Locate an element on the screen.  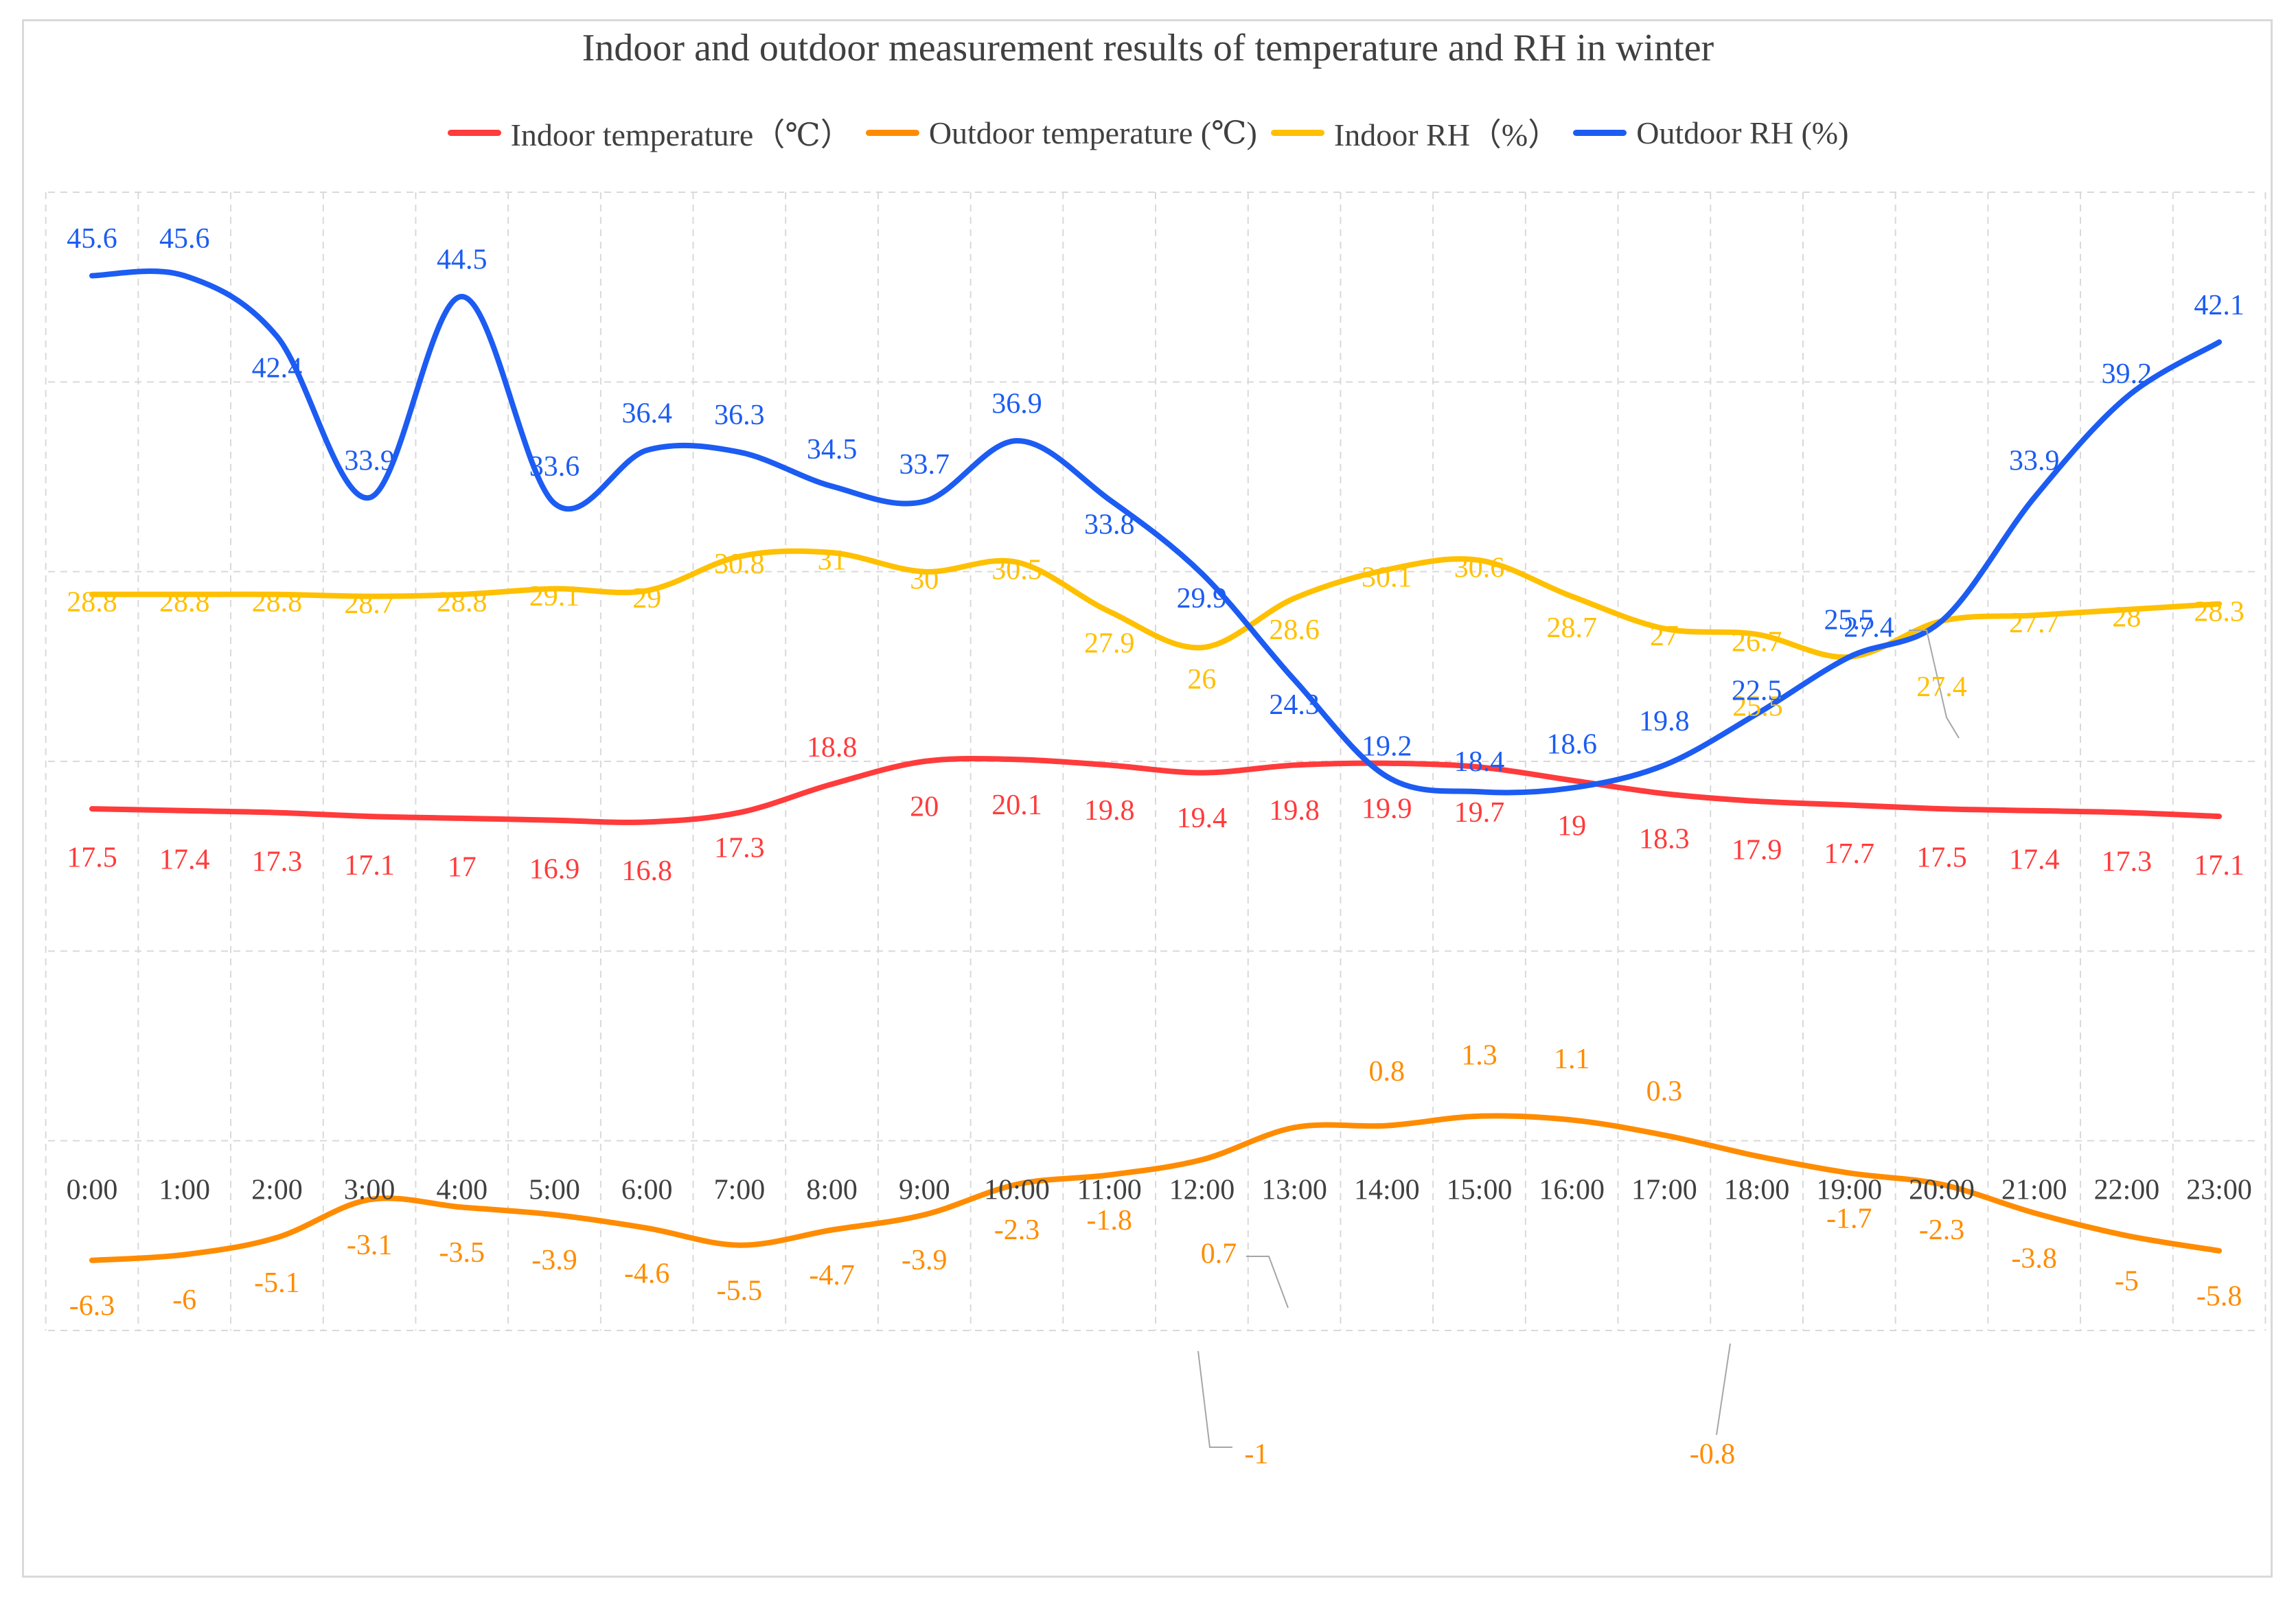
outdoor-rh-label: 36.4 is located at coordinates (646, 413).